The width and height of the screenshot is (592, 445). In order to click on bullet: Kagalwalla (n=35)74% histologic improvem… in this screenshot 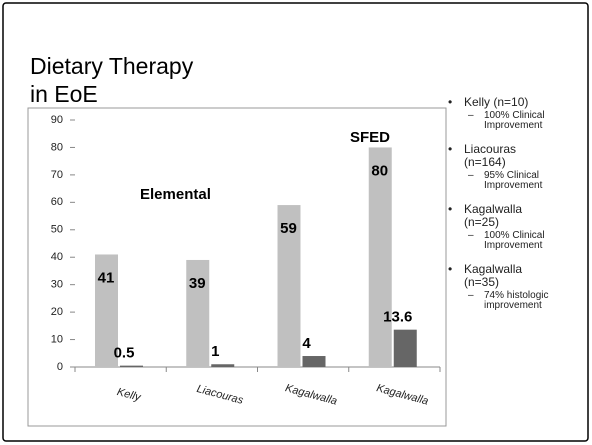, I will do `click(498, 286)`.